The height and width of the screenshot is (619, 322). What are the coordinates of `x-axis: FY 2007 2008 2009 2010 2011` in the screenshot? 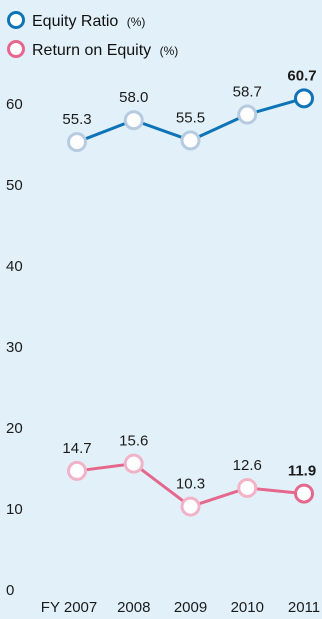 It's located at (180, 607).